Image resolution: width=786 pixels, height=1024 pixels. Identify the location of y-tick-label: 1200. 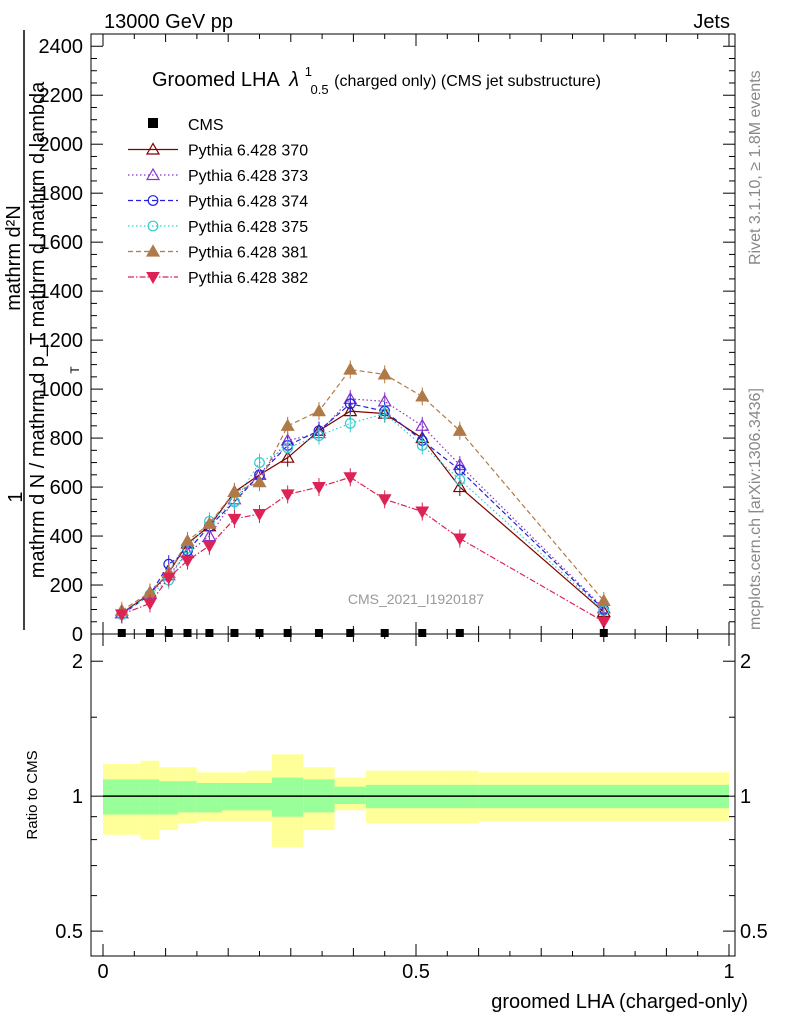
(61, 341).